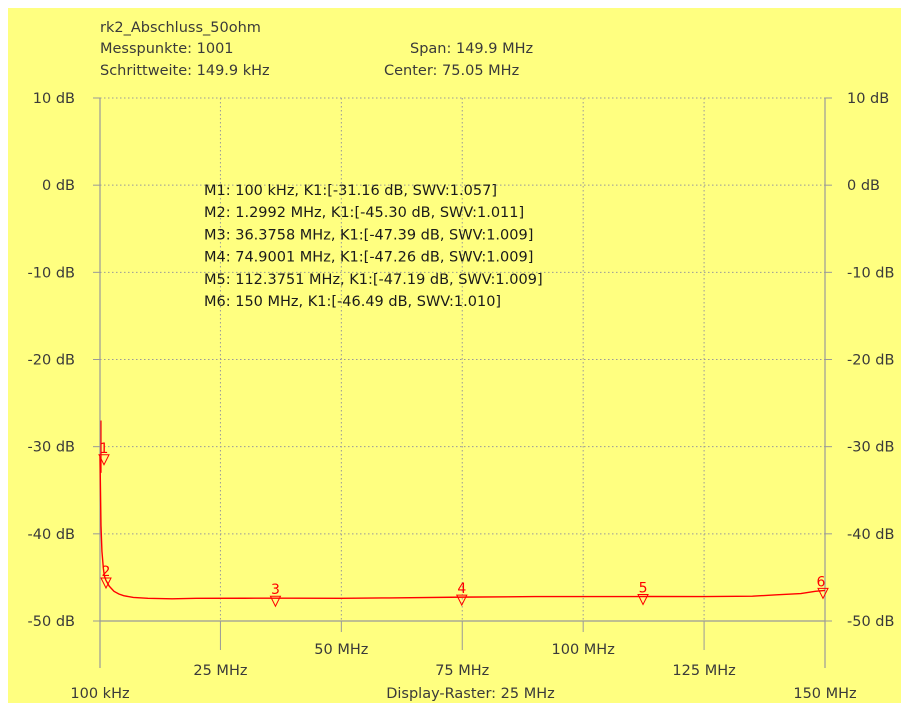 The height and width of the screenshot is (707, 909). I want to click on marker-number-5: 5, so click(643, 589).